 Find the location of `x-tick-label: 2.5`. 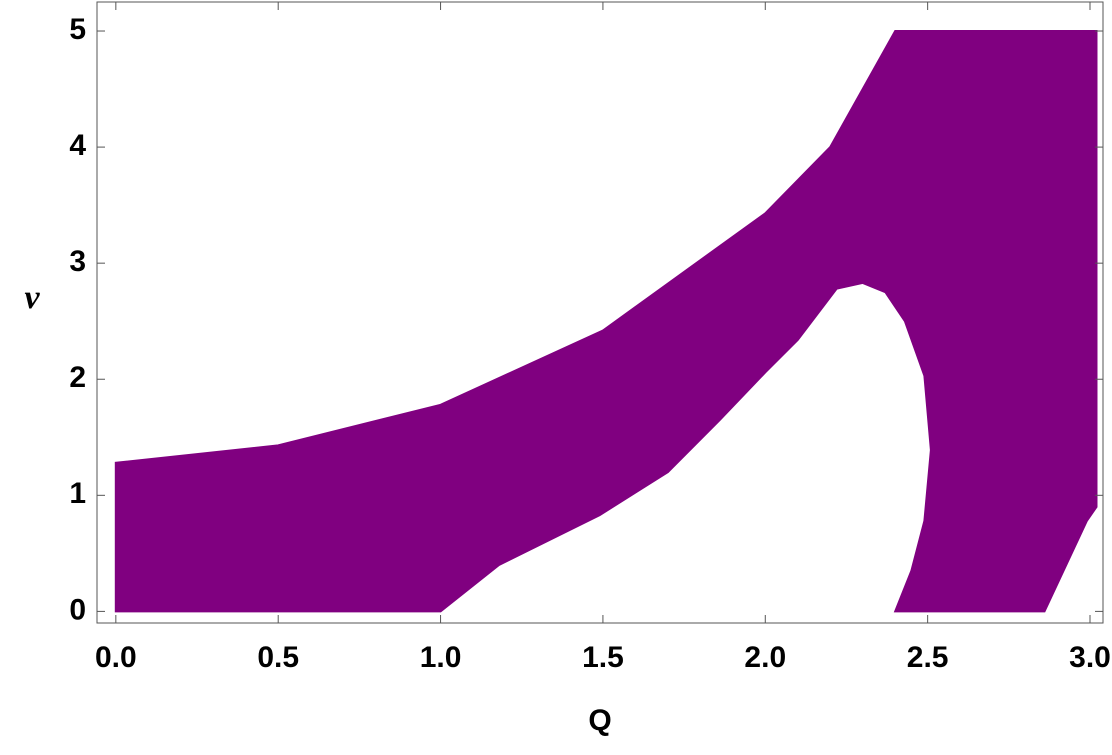

x-tick-label: 2.5 is located at coordinates (928, 657).